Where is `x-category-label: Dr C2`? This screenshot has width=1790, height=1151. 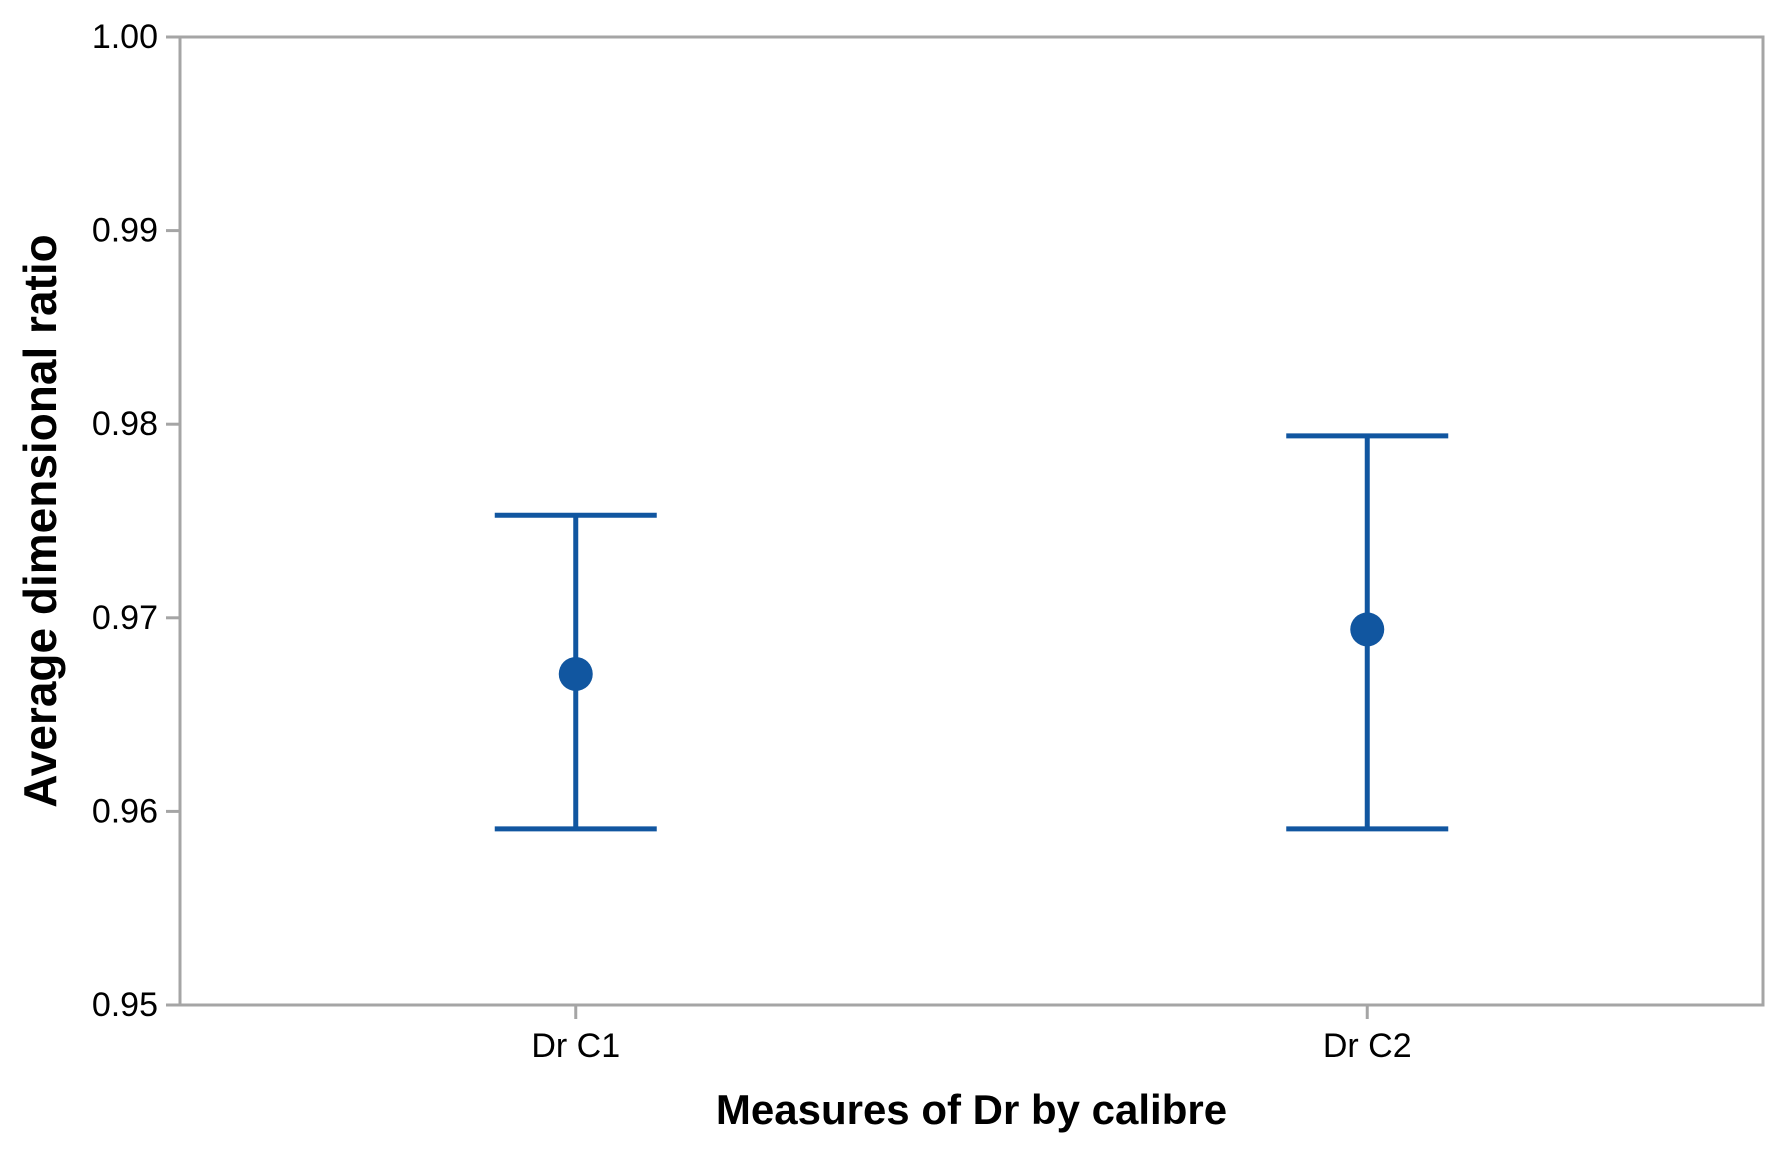
x-category-label: Dr C2 is located at coordinates (1367, 1046).